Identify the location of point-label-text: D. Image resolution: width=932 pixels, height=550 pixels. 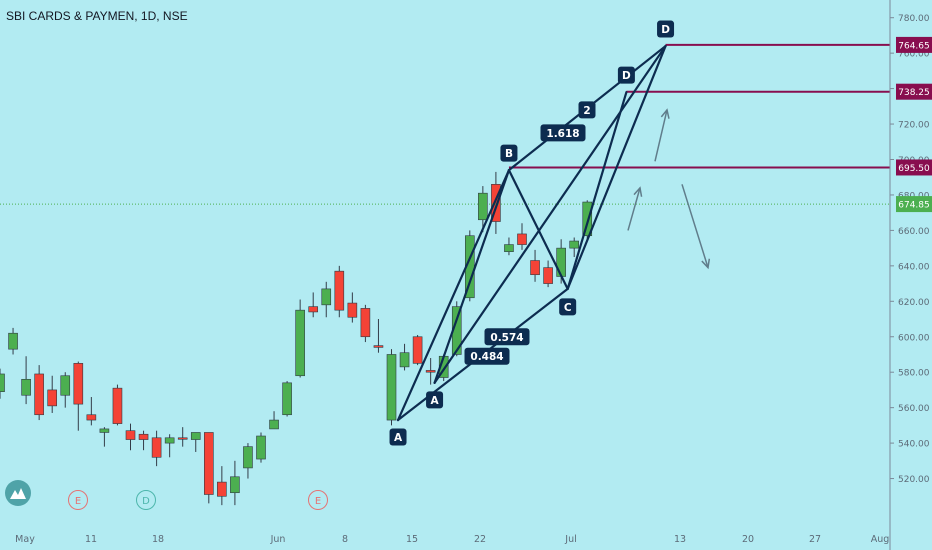
(626, 76).